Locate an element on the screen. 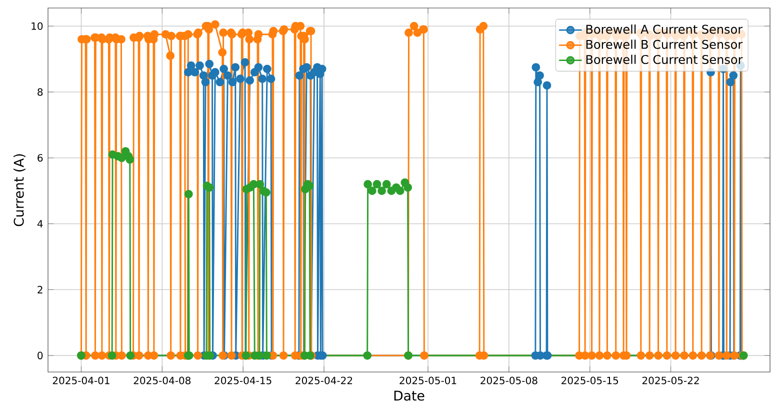 The height and width of the screenshot is (409, 771). x-tick-label: 2025-05-01 is located at coordinates (428, 380).